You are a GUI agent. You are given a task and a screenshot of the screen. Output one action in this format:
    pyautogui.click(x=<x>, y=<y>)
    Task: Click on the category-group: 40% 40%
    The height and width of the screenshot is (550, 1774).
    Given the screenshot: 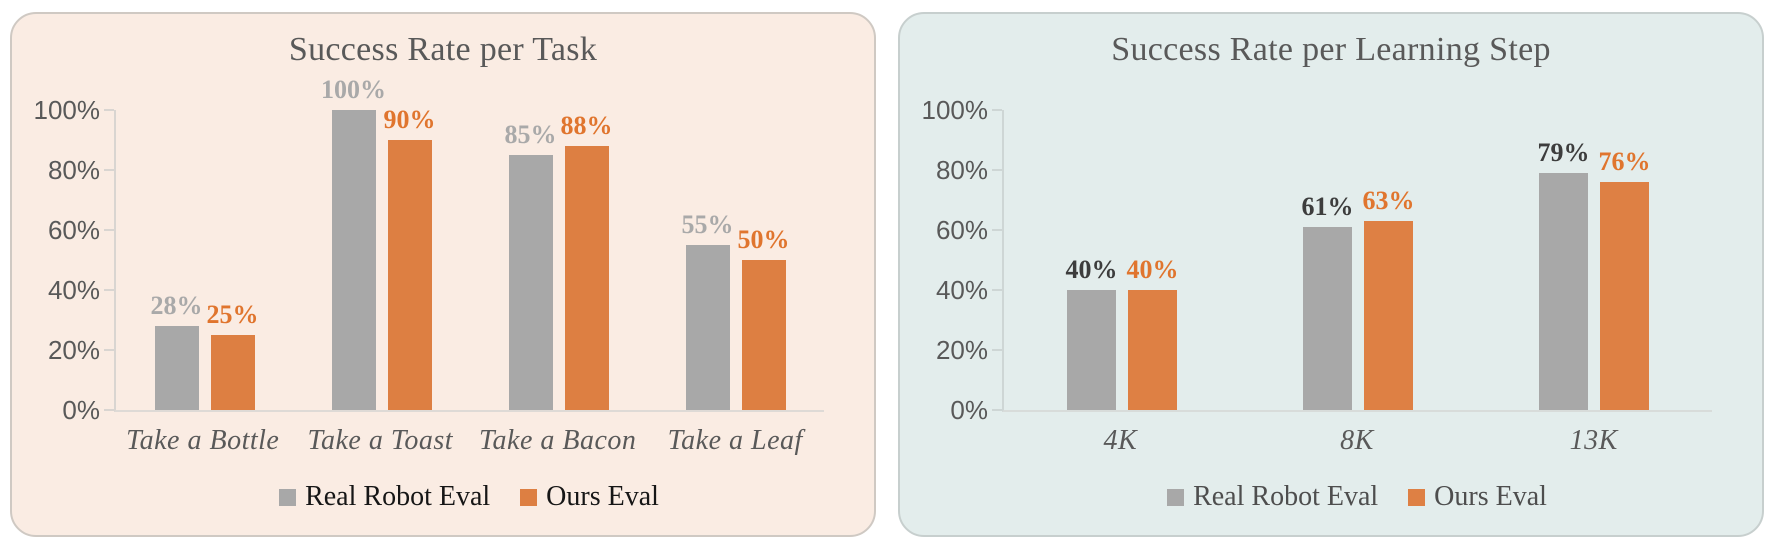 What is the action you would take?
    pyautogui.click(x=1122, y=260)
    